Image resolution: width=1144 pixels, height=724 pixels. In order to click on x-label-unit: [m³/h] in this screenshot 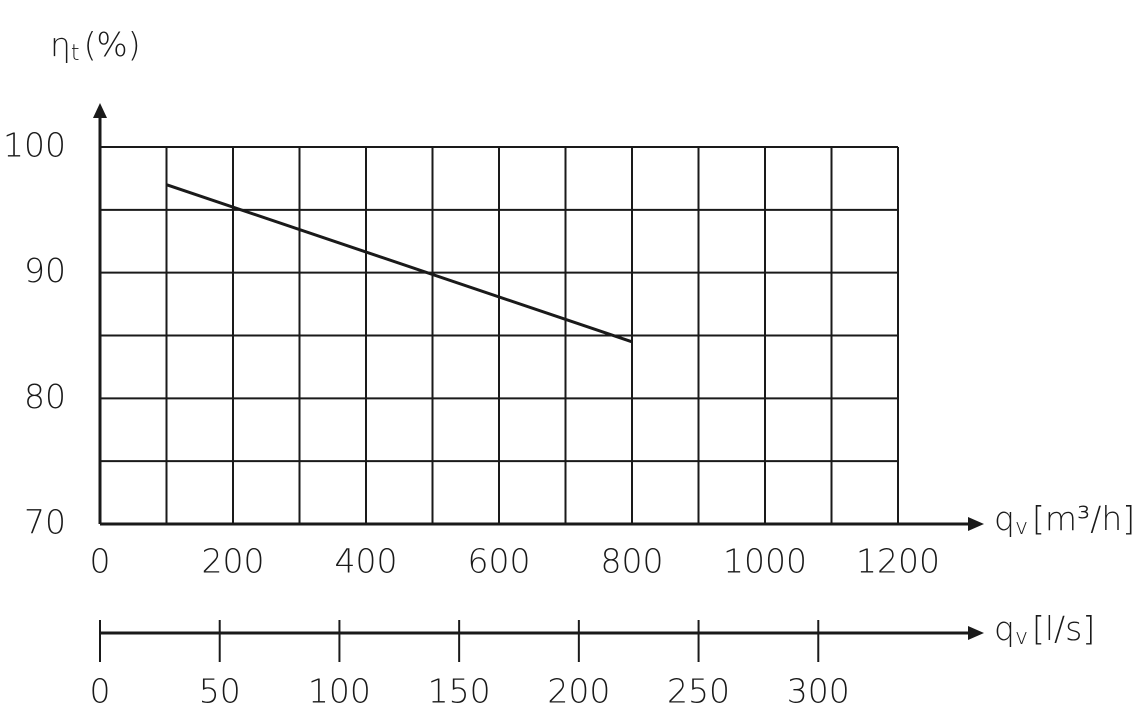, I will do `click(1083, 518)`.